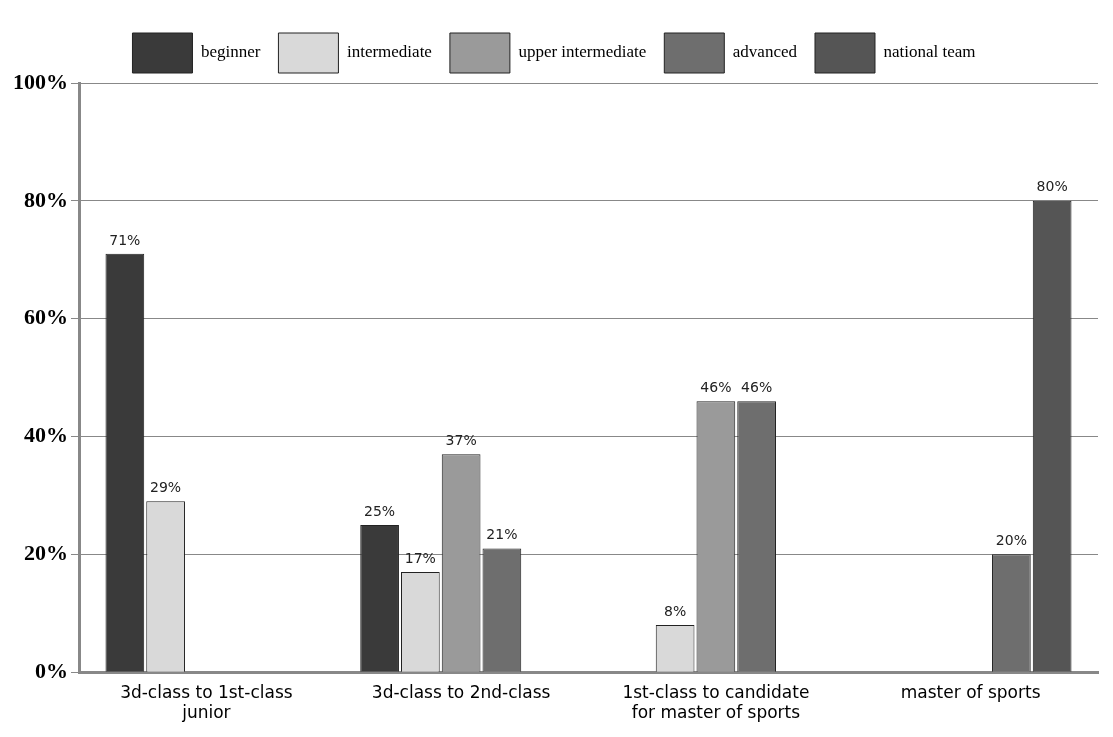  What do you see at coordinates (166, 486) in the screenshot?
I see `data-label: 29%` at bounding box center [166, 486].